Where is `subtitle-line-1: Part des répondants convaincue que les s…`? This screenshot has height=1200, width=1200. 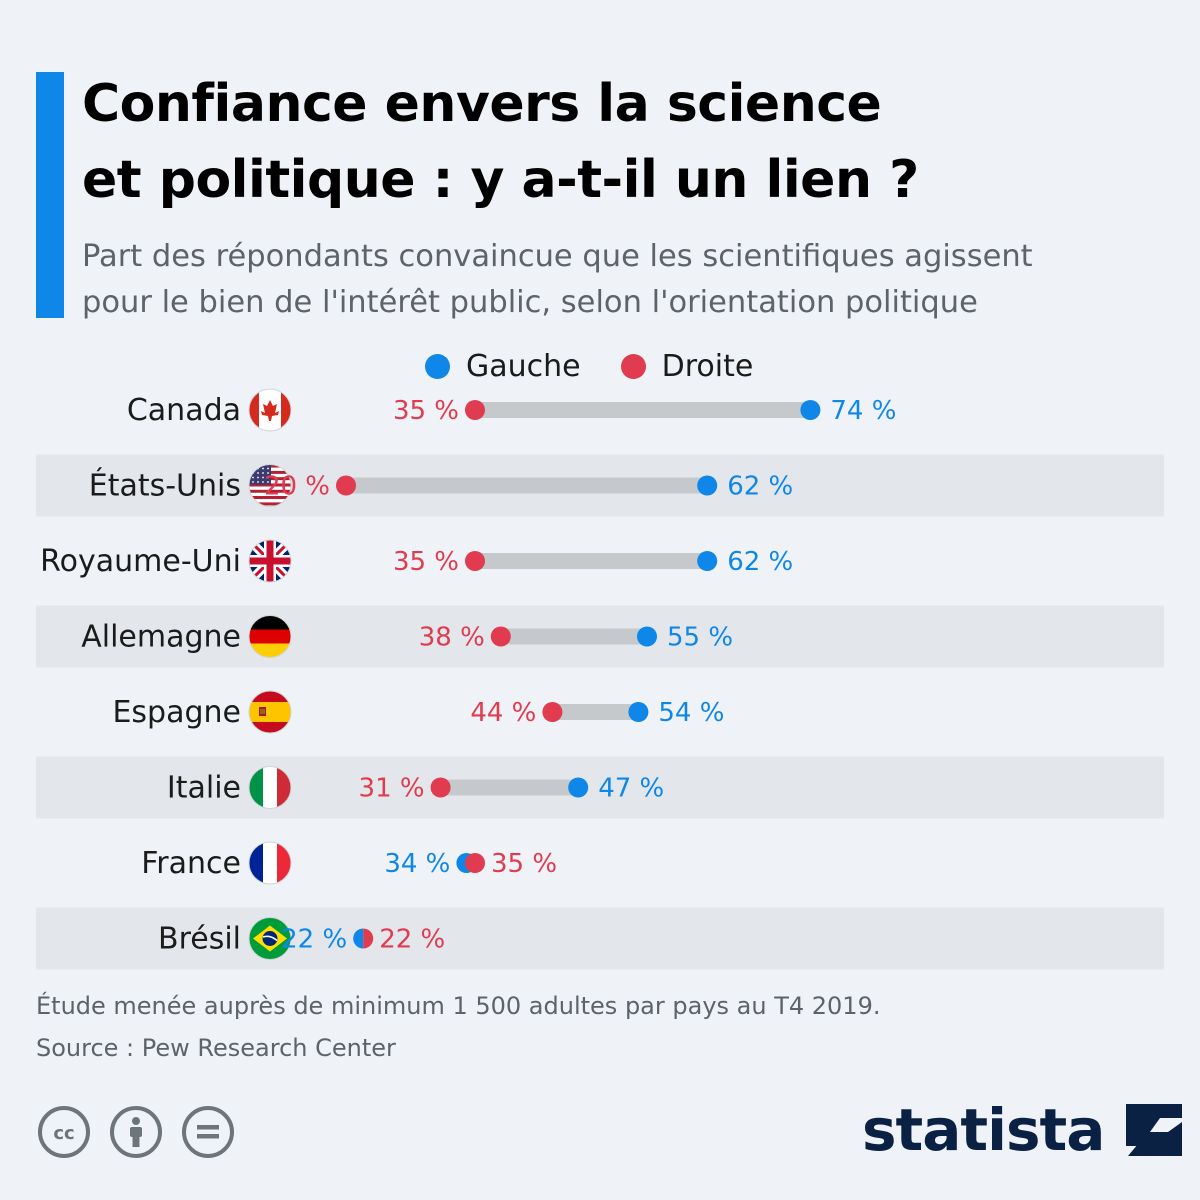
subtitle-line-1: Part des répondants convaincue que les s… is located at coordinates (557, 256).